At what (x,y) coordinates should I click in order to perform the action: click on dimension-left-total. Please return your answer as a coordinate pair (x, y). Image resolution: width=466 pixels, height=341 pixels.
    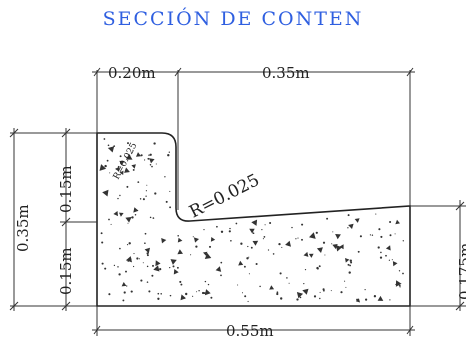
    Looking at the image, I should click on (53, 219).